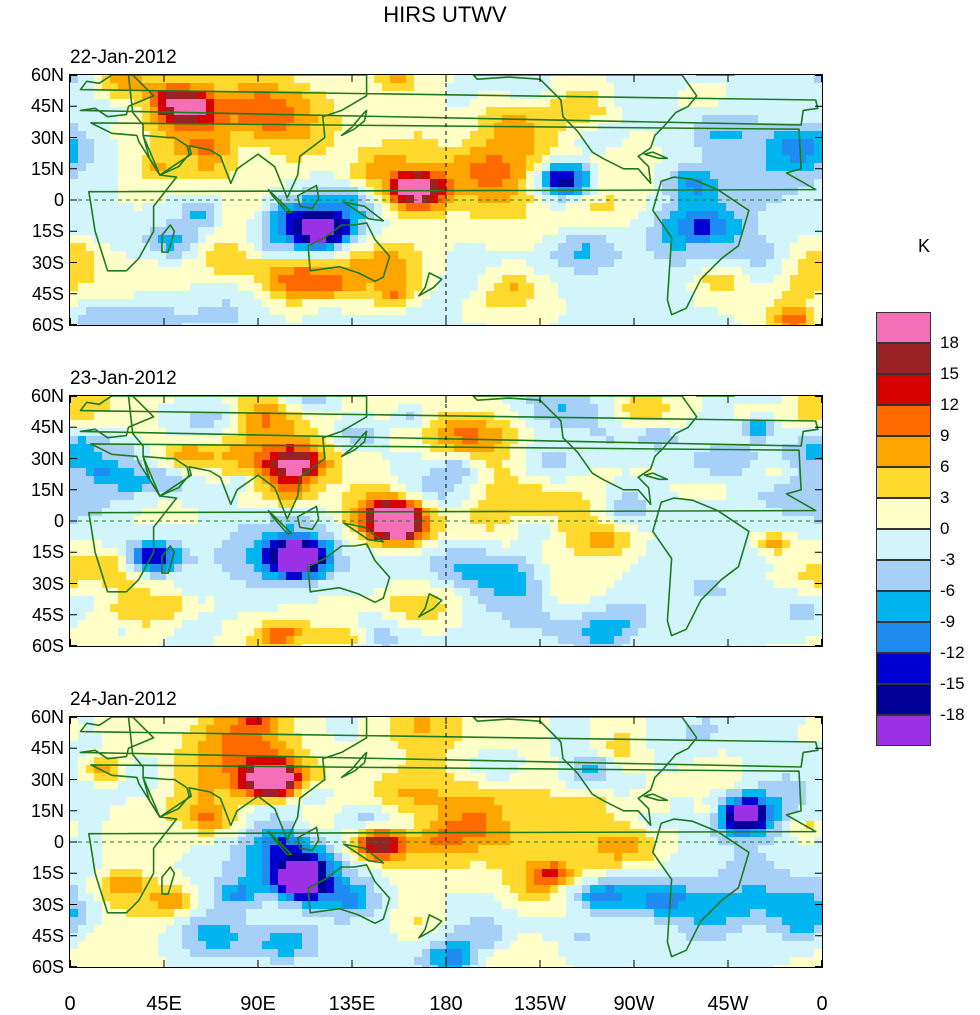  What do you see at coordinates (958, 467) in the screenshot?
I see `colorbar-tick-label: 6` at bounding box center [958, 467].